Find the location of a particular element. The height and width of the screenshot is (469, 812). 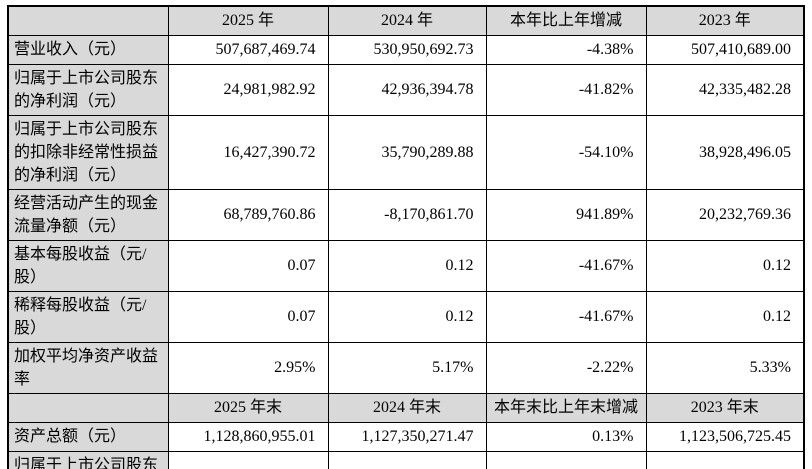

cell-2024: 42,936,394.78 is located at coordinates (407, 89).